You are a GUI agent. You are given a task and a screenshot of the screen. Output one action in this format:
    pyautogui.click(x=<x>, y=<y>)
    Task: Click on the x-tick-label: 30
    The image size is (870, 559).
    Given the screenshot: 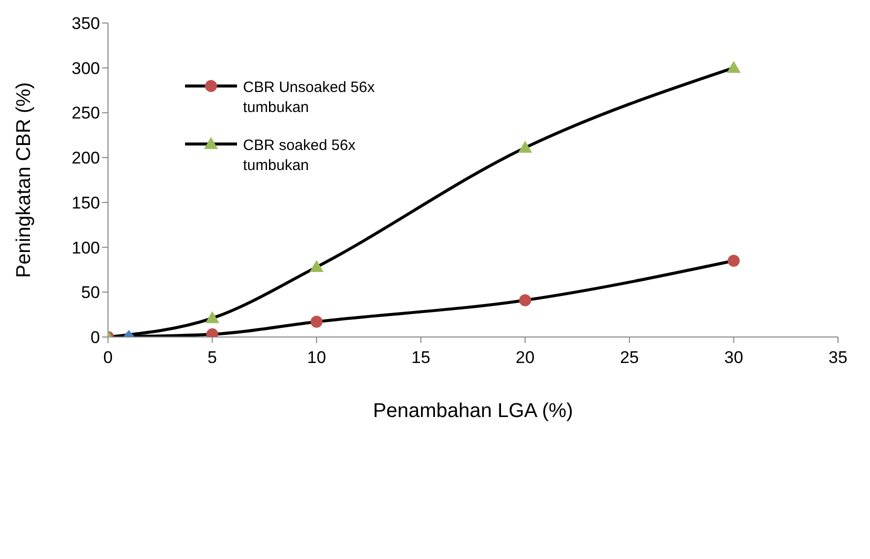 What is the action you would take?
    pyautogui.click(x=734, y=358)
    